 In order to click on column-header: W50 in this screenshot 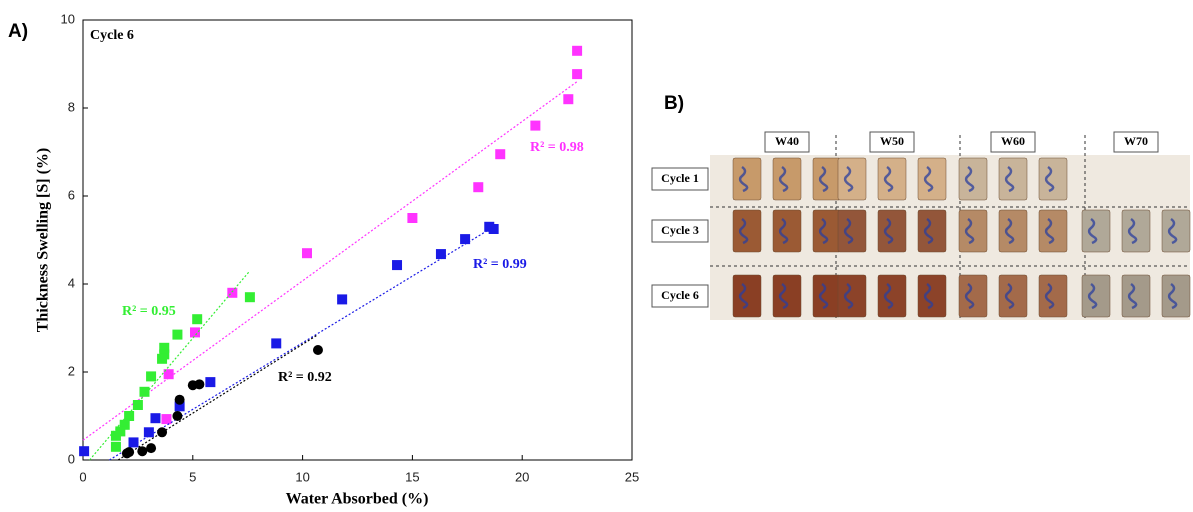, I will do `click(892, 141)`.